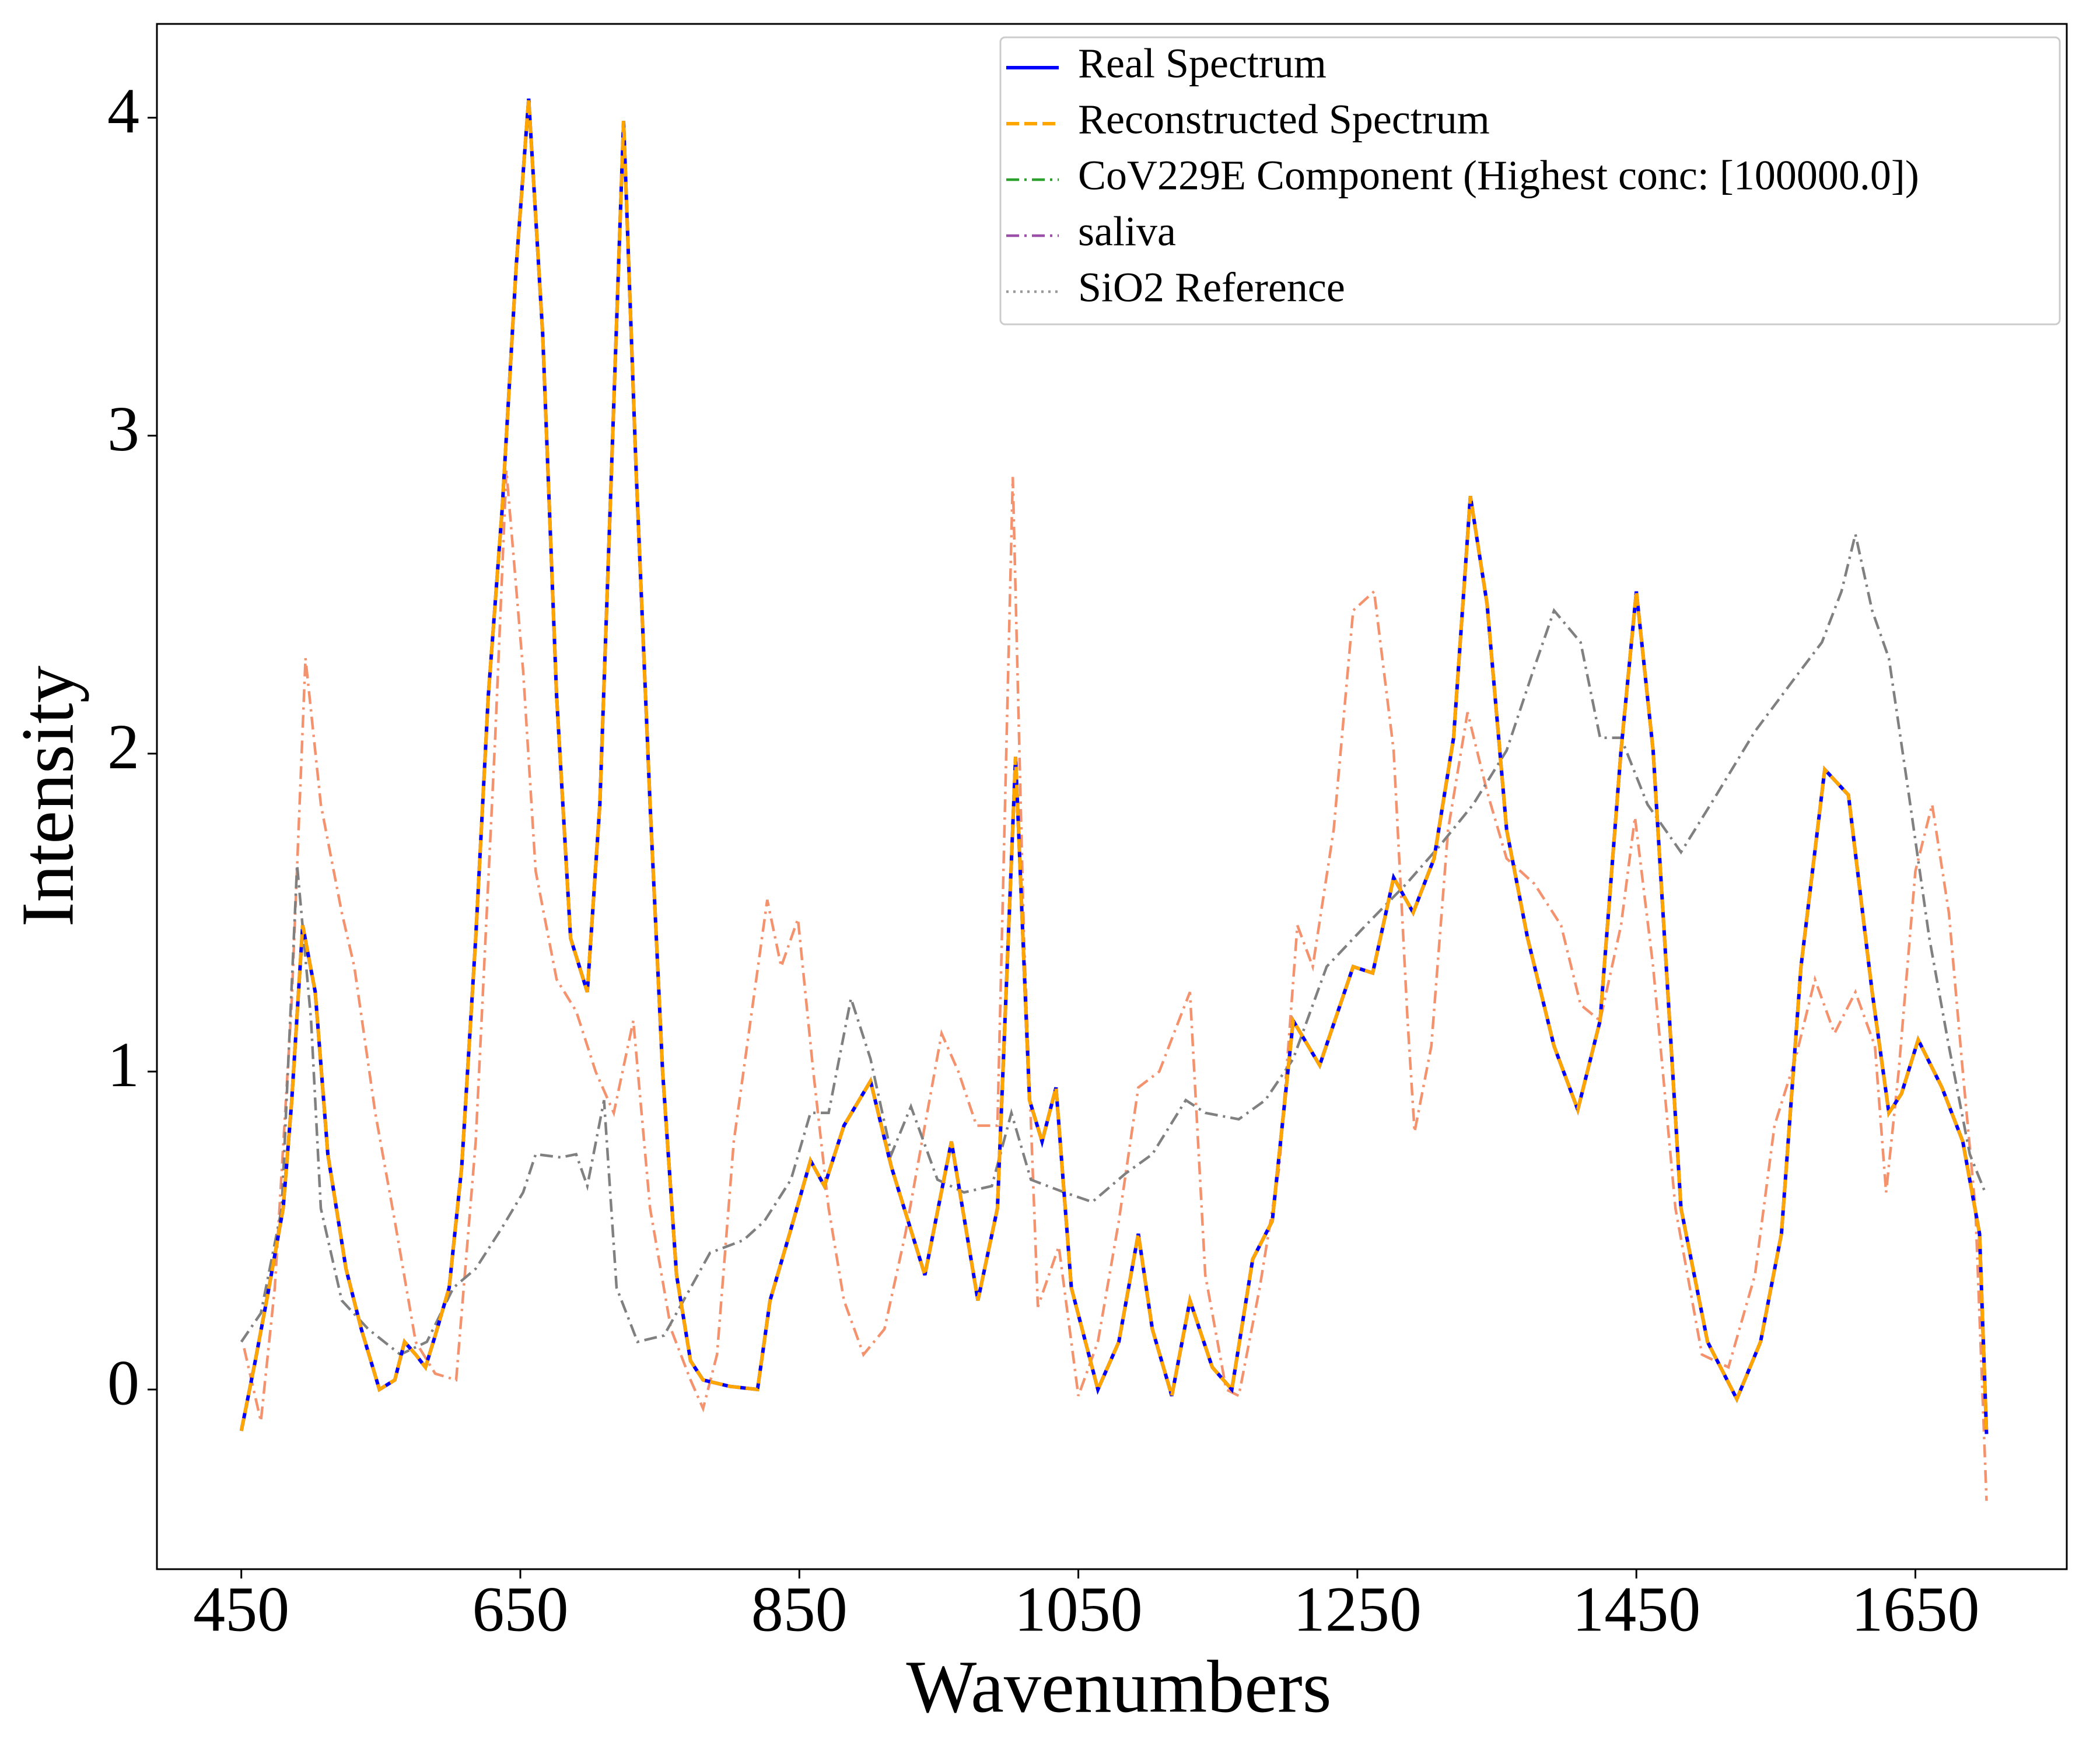 The height and width of the screenshot is (1750, 2100). I want to click on x-tick-label: 450, so click(241, 1608).